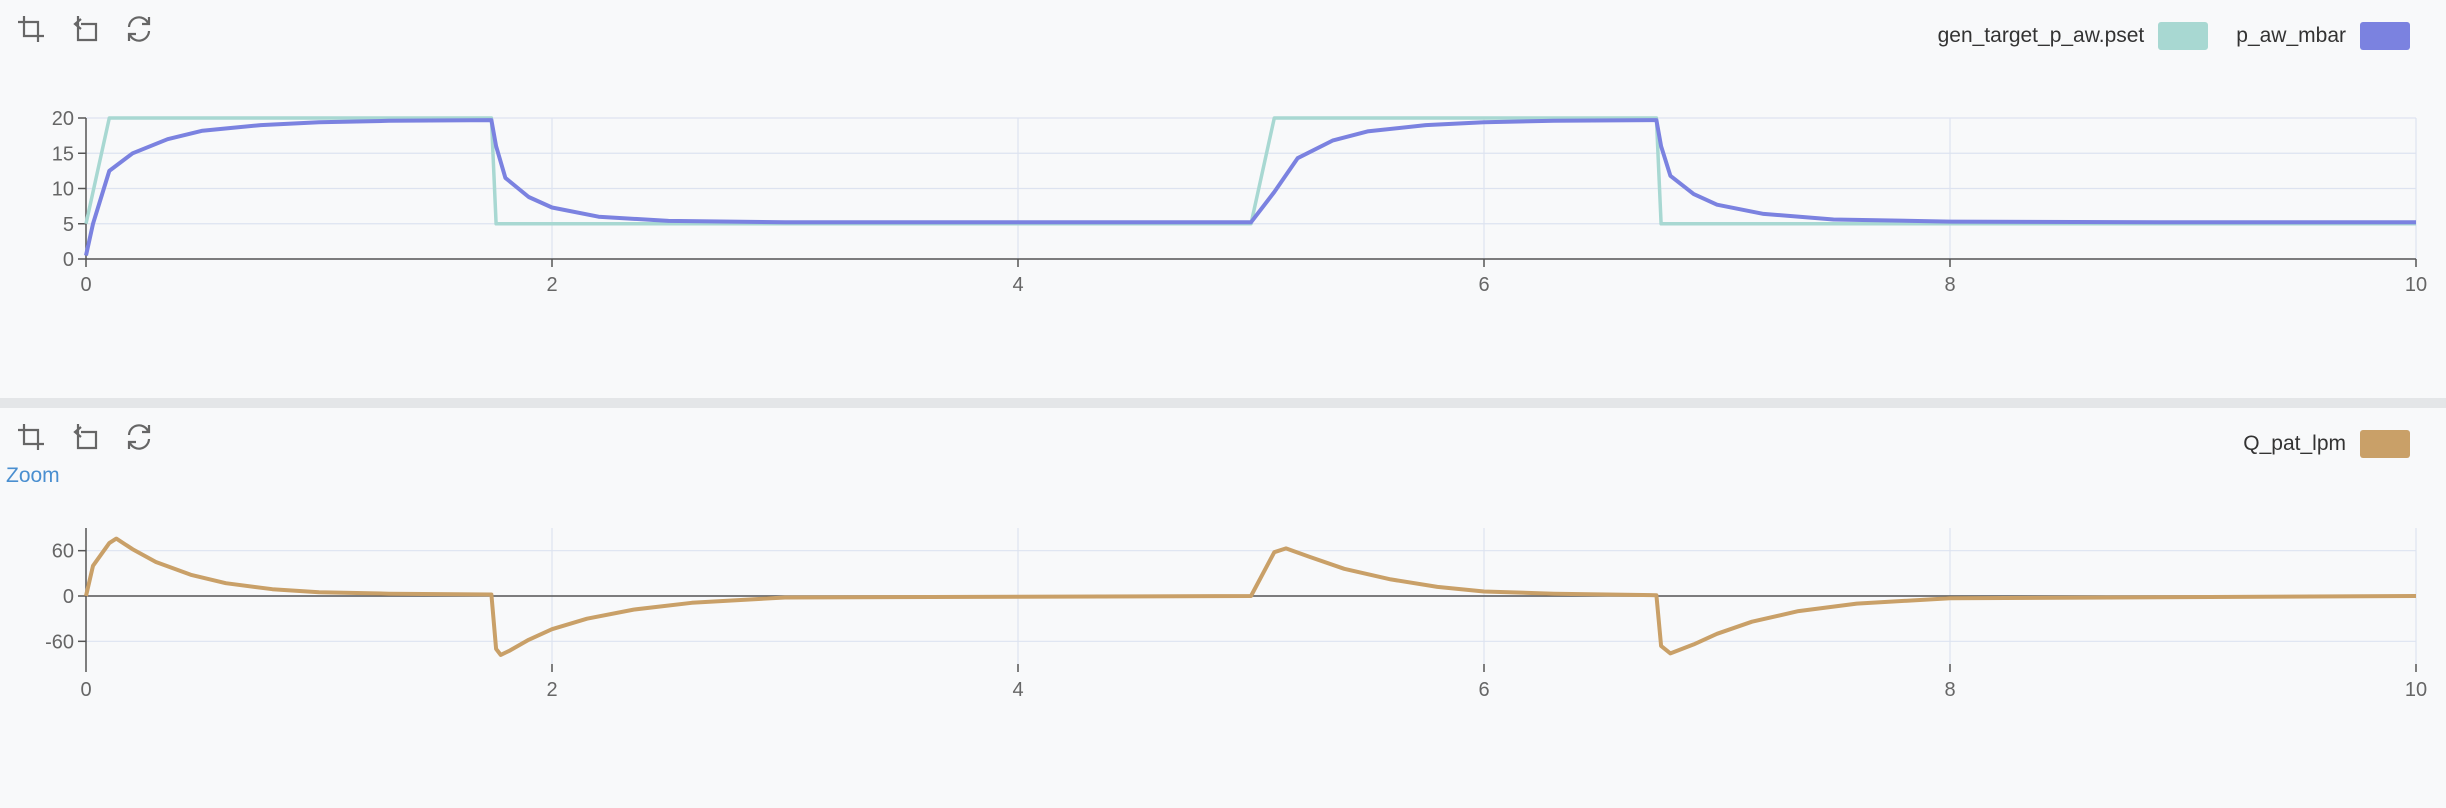 This screenshot has height=808, width=2446. I want to click on legend-label: Q_pat_lpm, so click(2294, 443).